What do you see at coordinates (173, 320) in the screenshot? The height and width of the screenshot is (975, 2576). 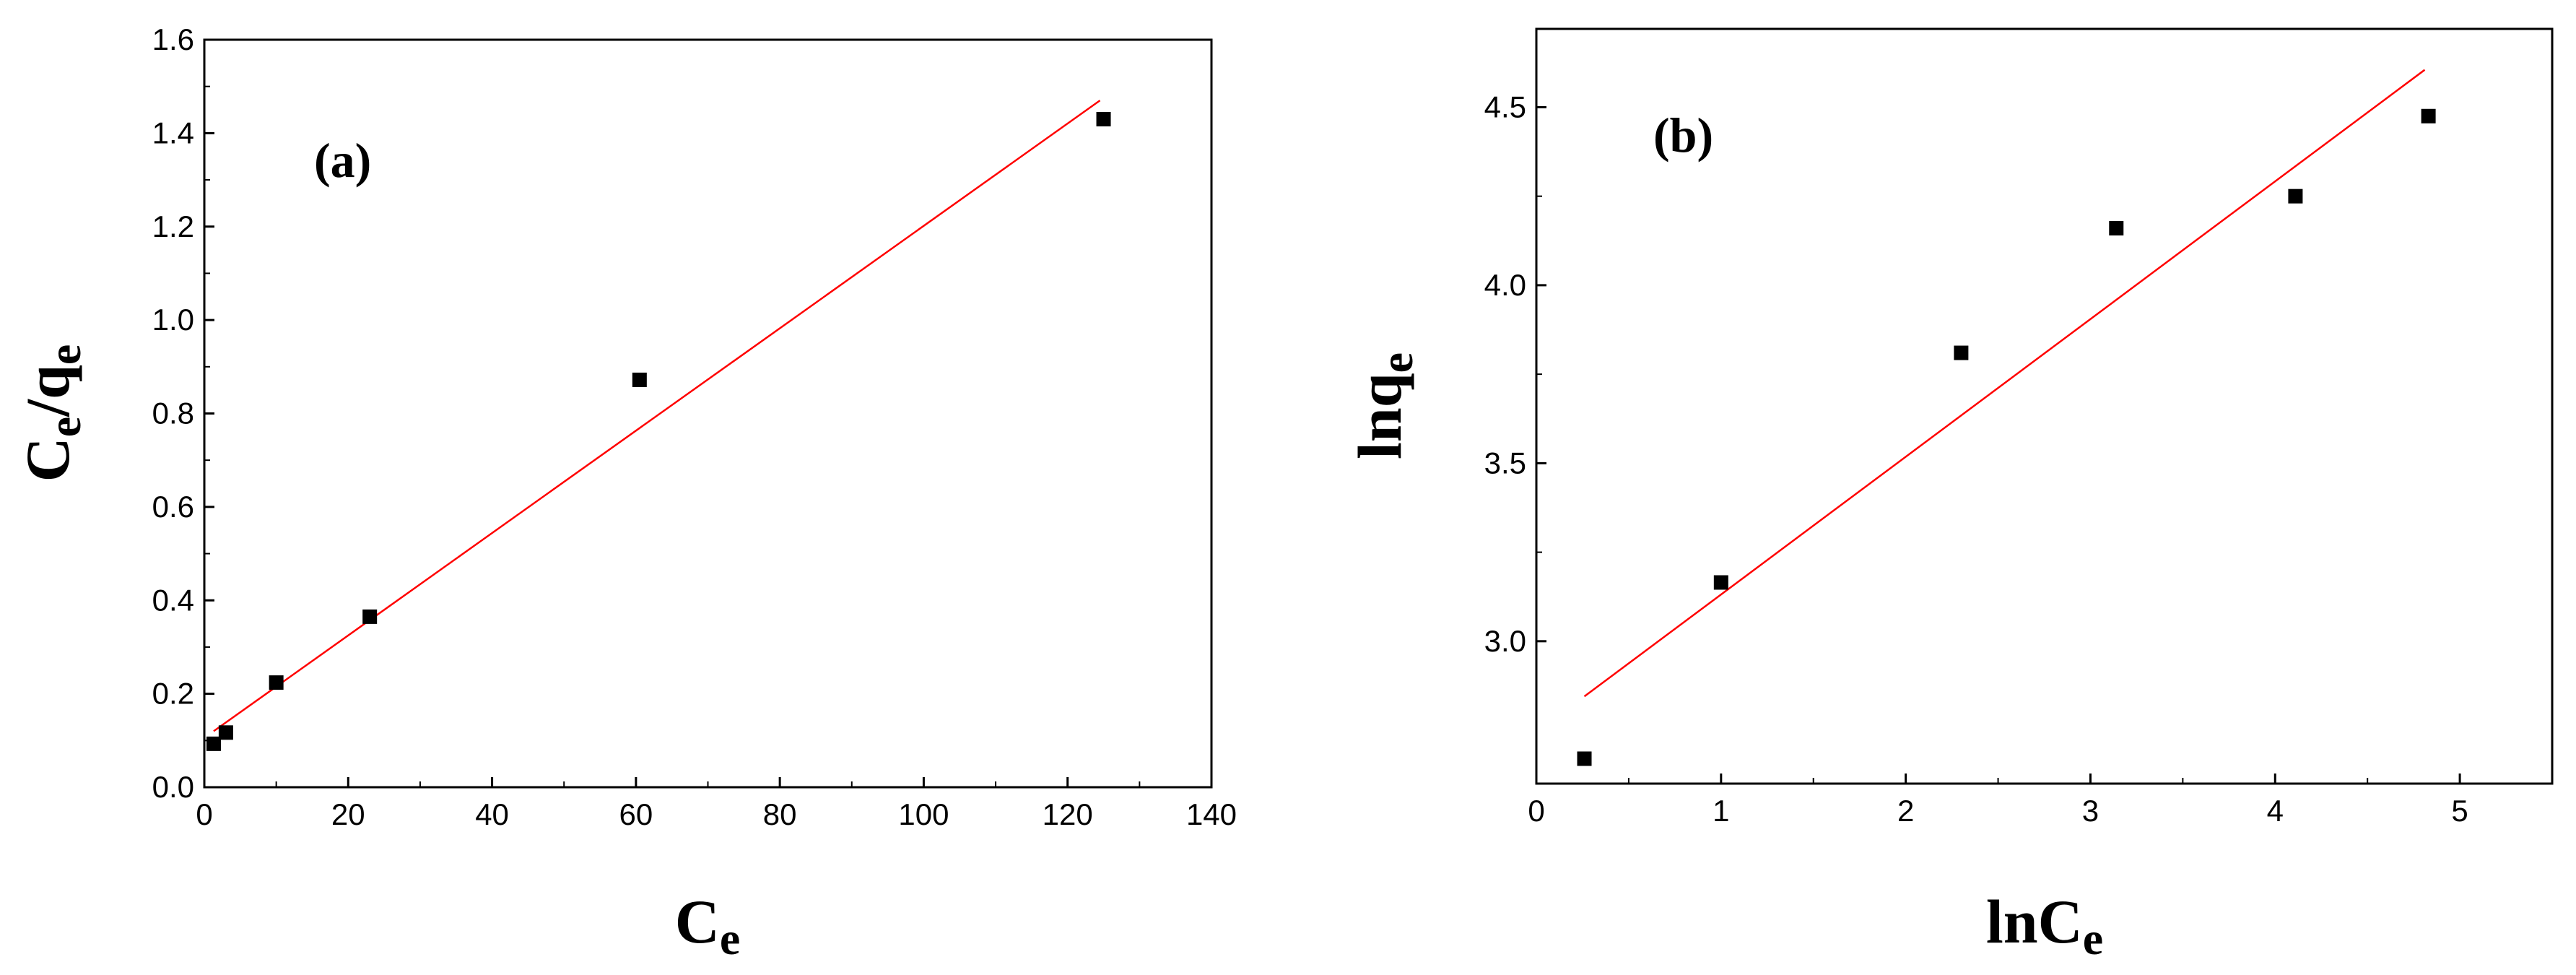 I see `y-tick-label: 1.0` at bounding box center [173, 320].